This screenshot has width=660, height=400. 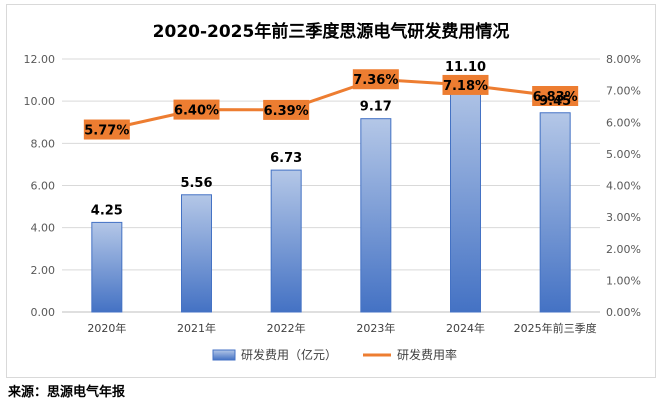 What do you see at coordinates (375, 328) in the screenshot?
I see `x-tick-label: 2023年` at bounding box center [375, 328].